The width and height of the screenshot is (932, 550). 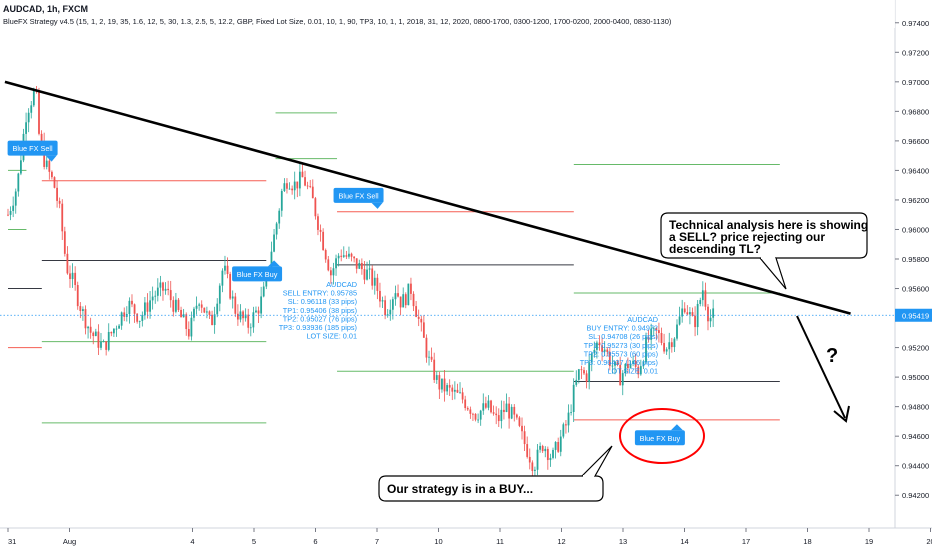 I want to click on price-tick-label: 0.96800, so click(x=915, y=111).